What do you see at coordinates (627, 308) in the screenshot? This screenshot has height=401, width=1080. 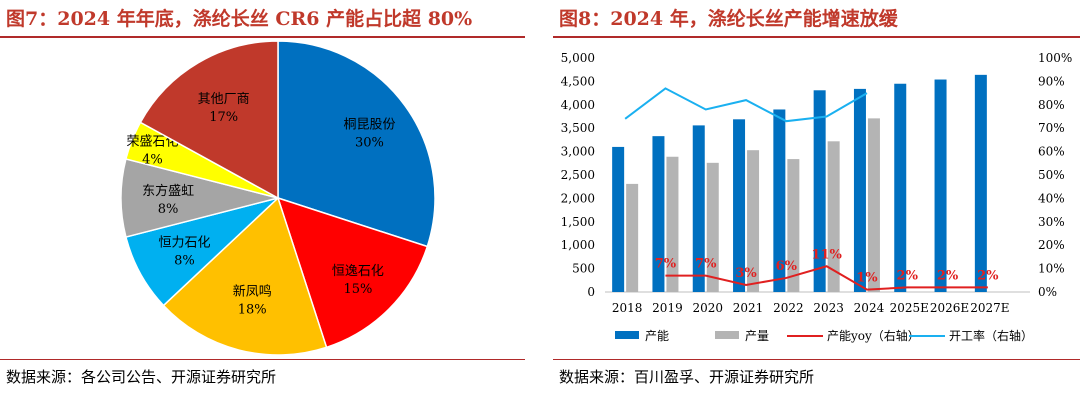 I see `x-axis-tick-label: 2018` at bounding box center [627, 308].